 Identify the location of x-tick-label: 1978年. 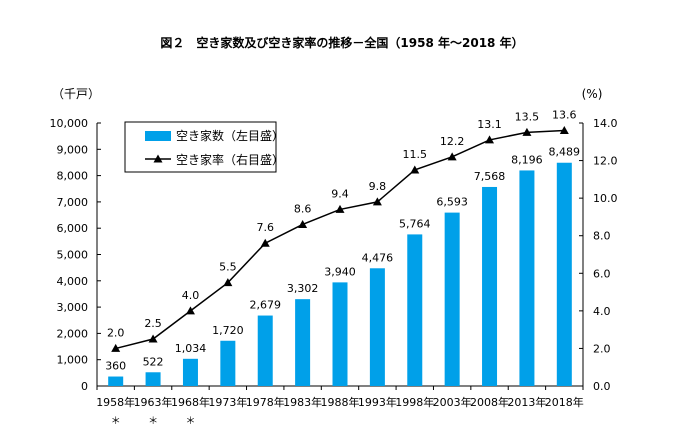
(265, 402).